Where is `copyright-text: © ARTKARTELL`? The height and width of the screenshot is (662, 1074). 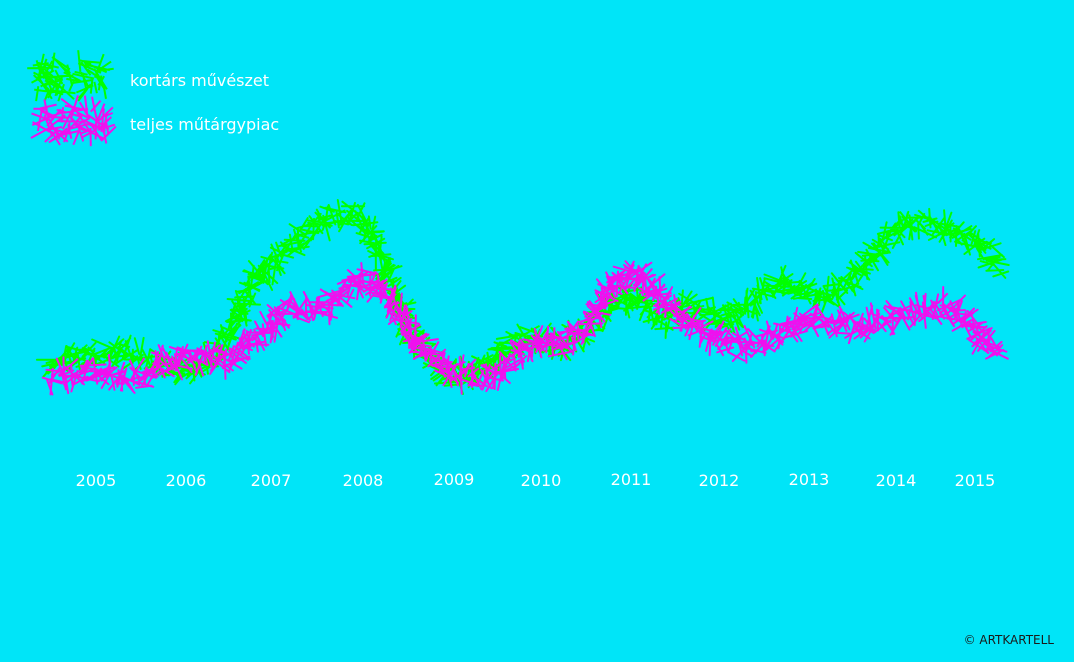 copyright-text: © ARTKARTELL is located at coordinates (1008, 640).